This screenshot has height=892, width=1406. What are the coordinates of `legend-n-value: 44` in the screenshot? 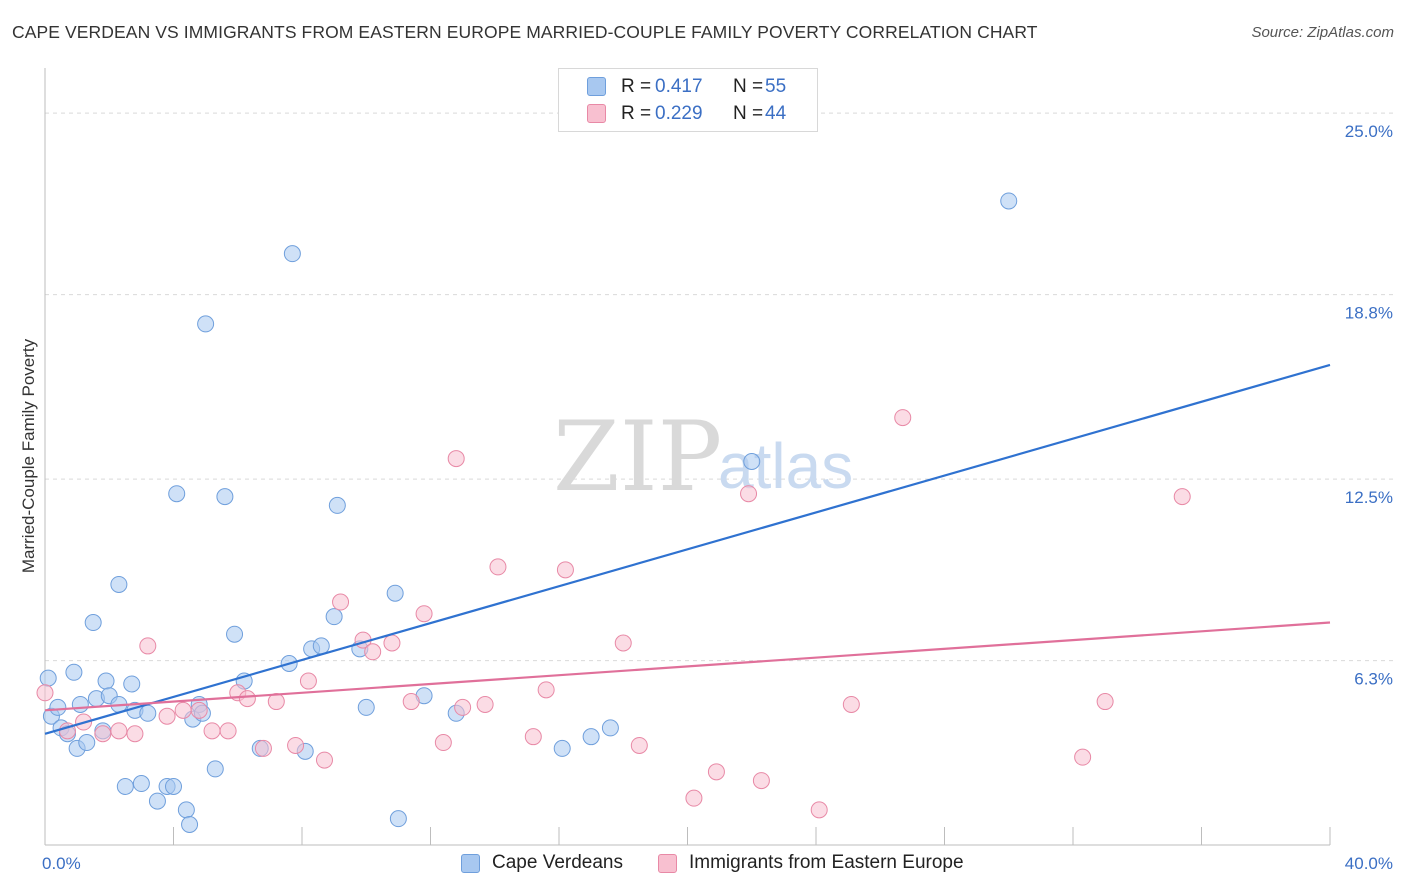 It's located at (776, 113).